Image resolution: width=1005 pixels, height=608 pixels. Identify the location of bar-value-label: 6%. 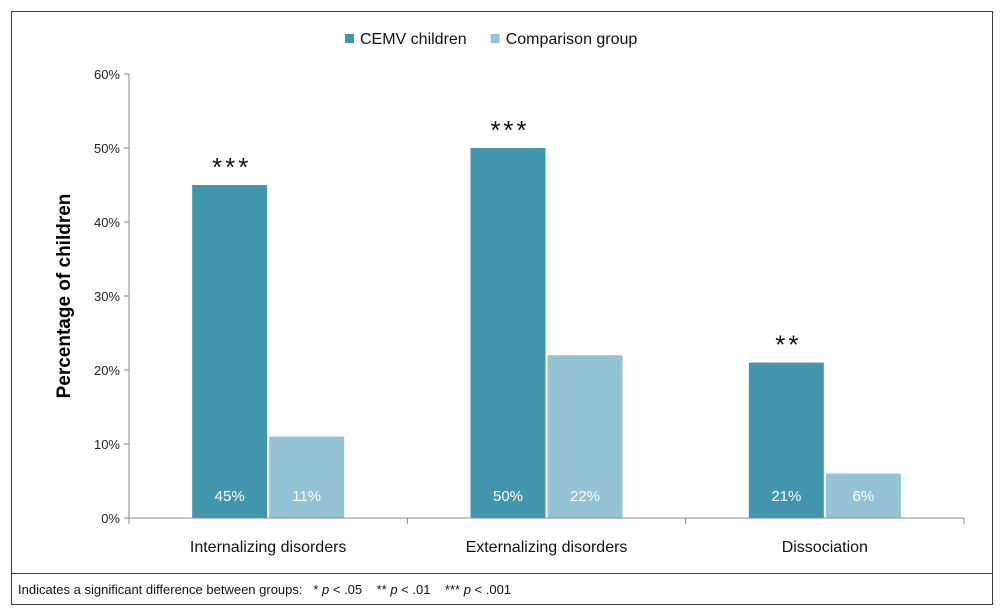
(863, 496).